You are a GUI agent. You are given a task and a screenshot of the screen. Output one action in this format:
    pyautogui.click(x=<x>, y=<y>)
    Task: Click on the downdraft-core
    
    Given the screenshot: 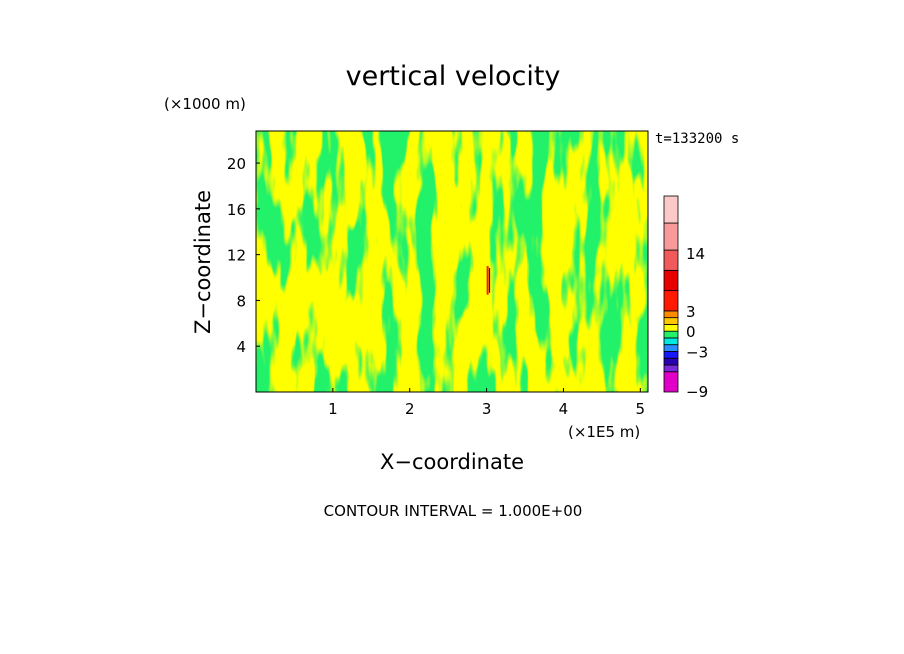 What is the action you would take?
    pyautogui.click(x=489, y=280)
    